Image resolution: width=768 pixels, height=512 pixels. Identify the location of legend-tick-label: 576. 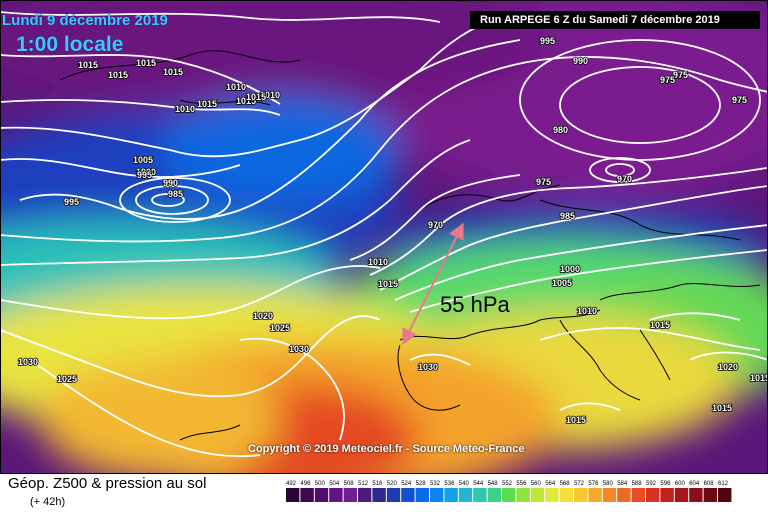
(593, 484).